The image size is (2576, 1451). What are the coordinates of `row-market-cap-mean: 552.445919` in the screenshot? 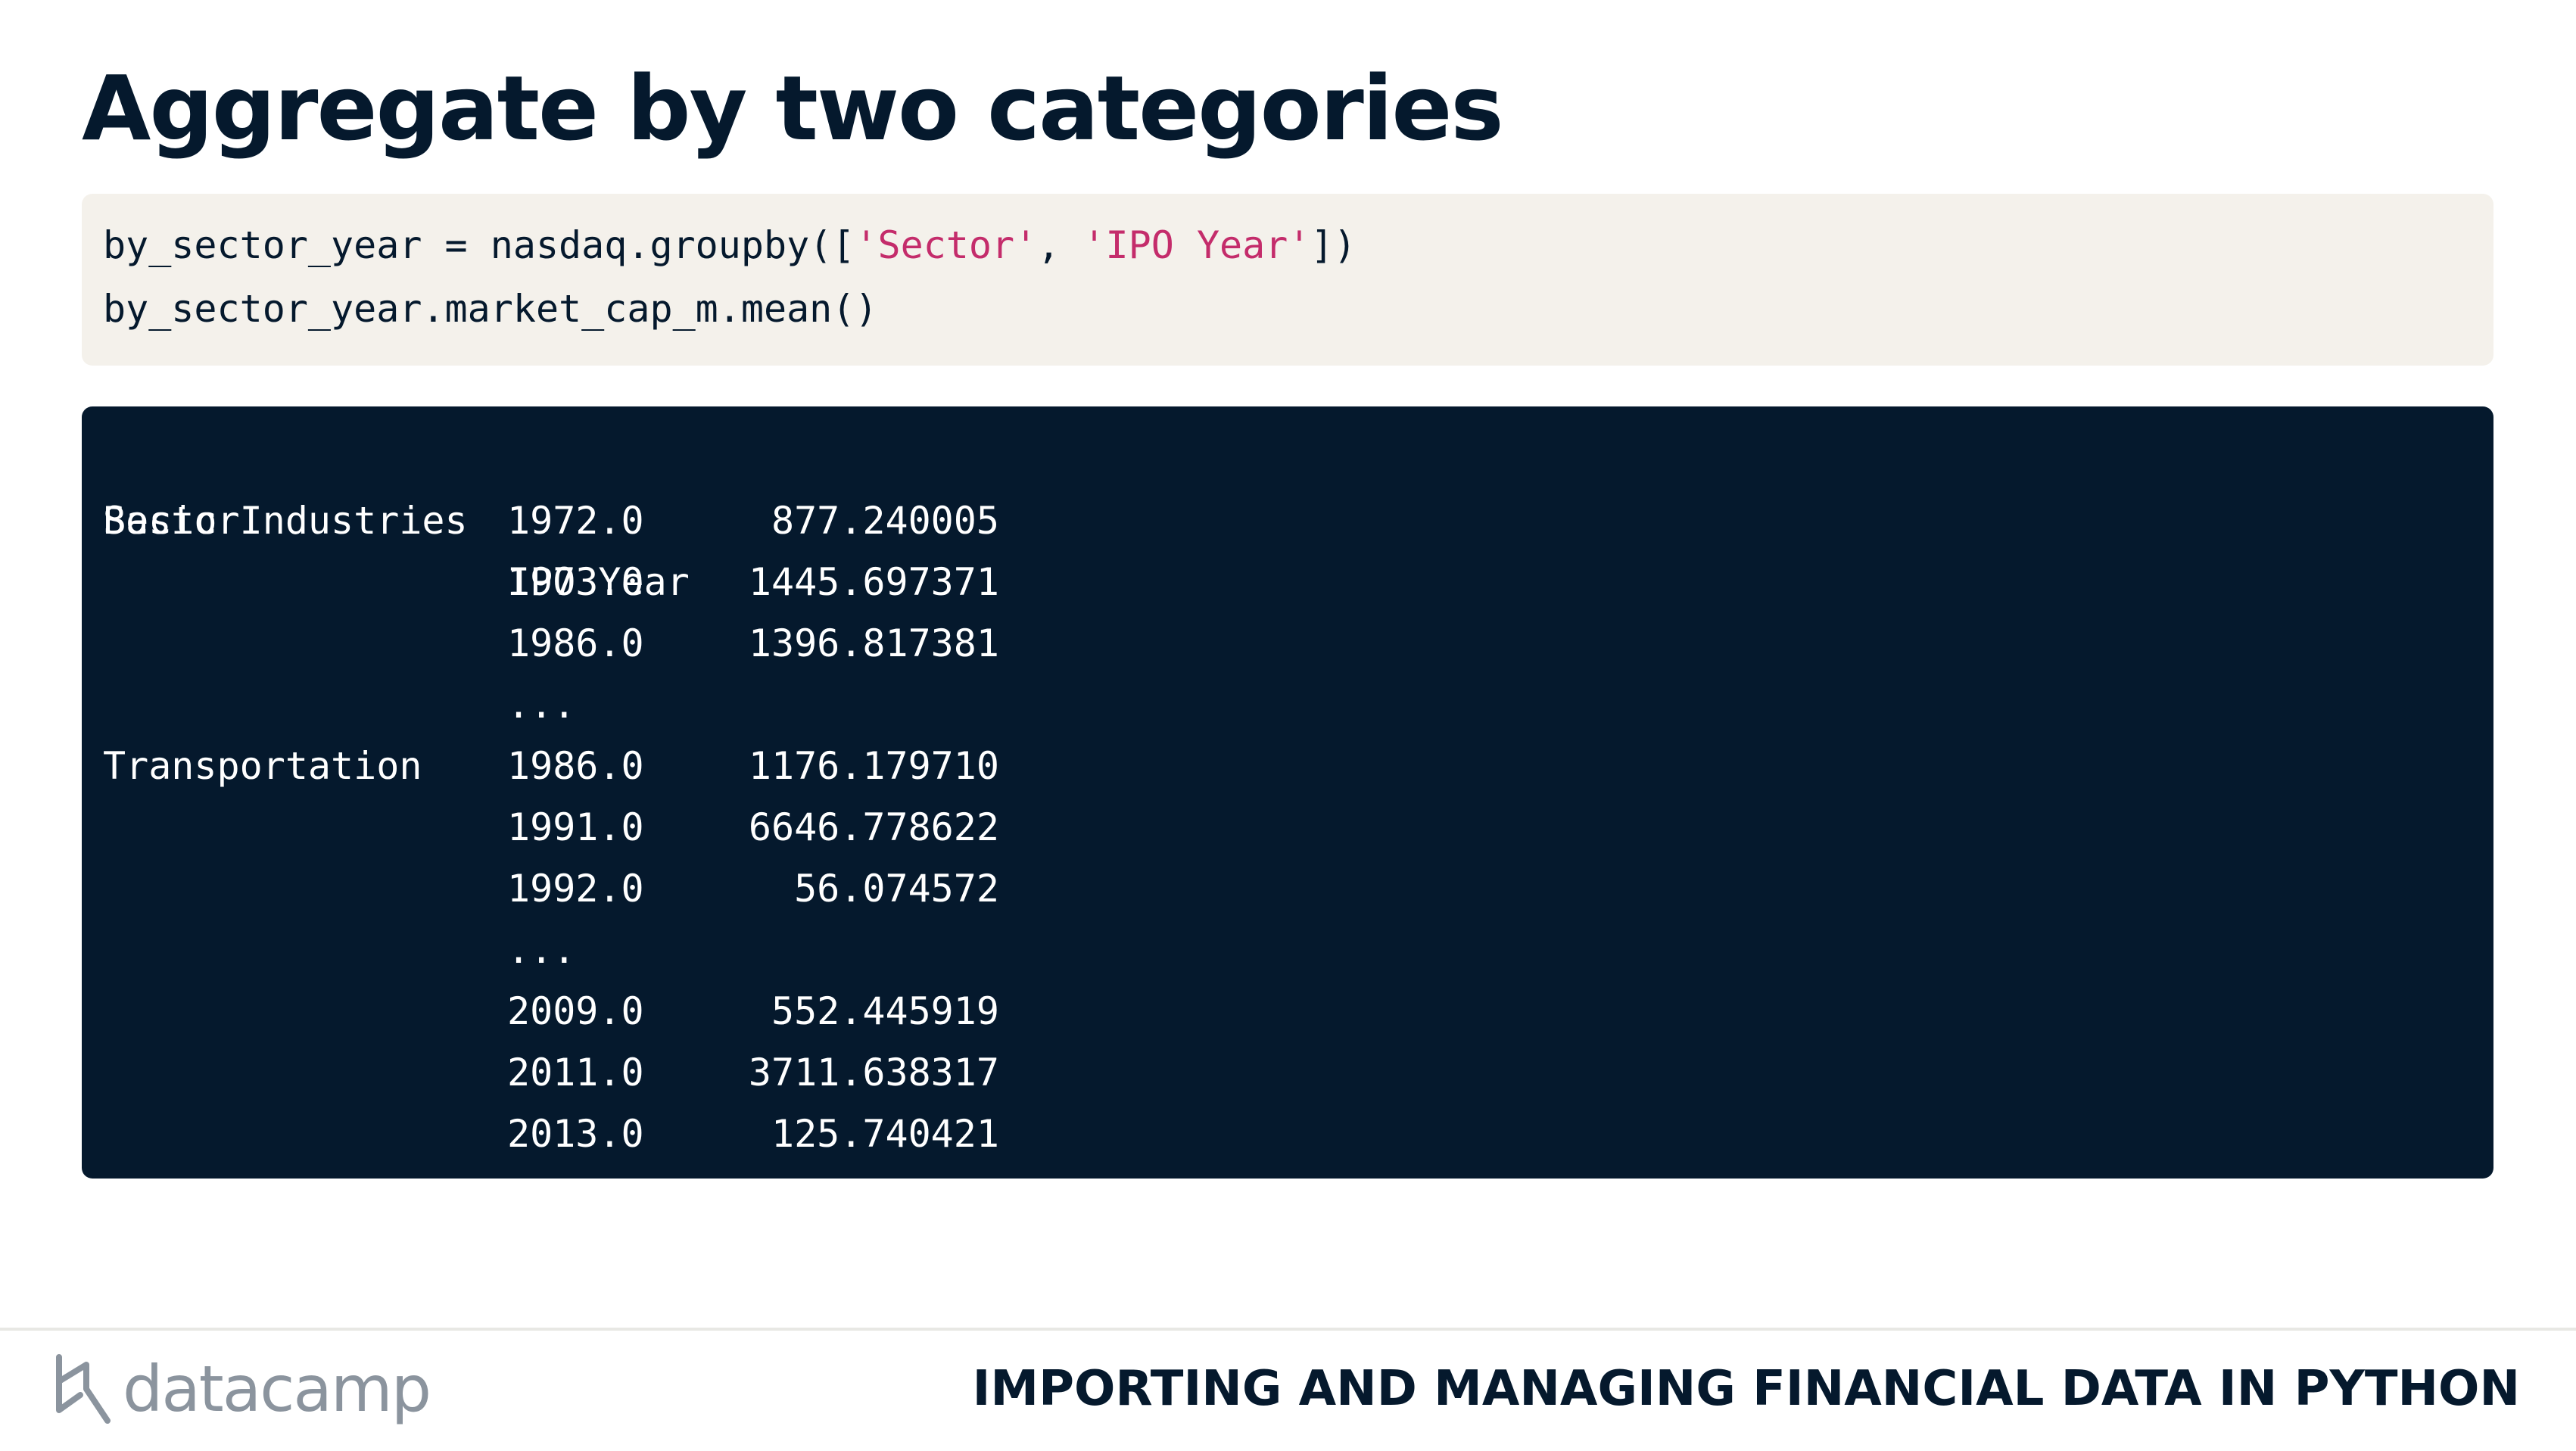 It's located at (885, 1011).